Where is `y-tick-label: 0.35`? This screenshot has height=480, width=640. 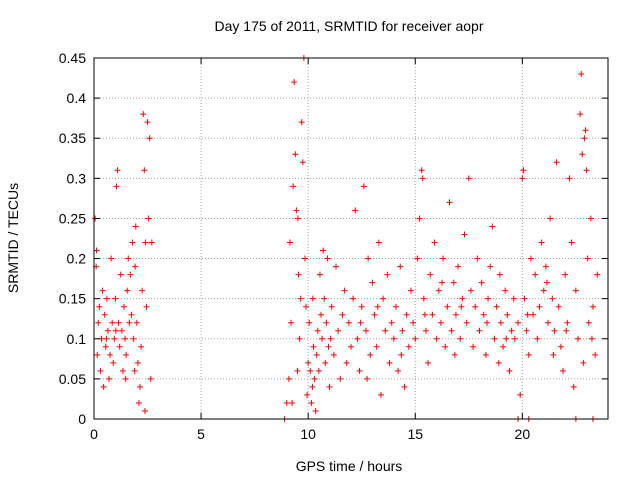 y-tick-label: 0.35 is located at coordinates (72, 138).